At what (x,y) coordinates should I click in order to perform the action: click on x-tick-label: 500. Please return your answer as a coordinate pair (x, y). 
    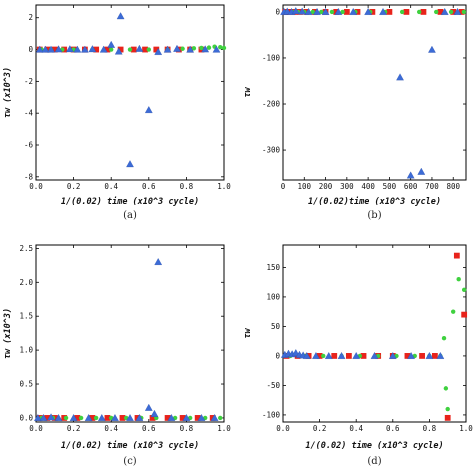
    Looking at the image, I should click on (390, 186).